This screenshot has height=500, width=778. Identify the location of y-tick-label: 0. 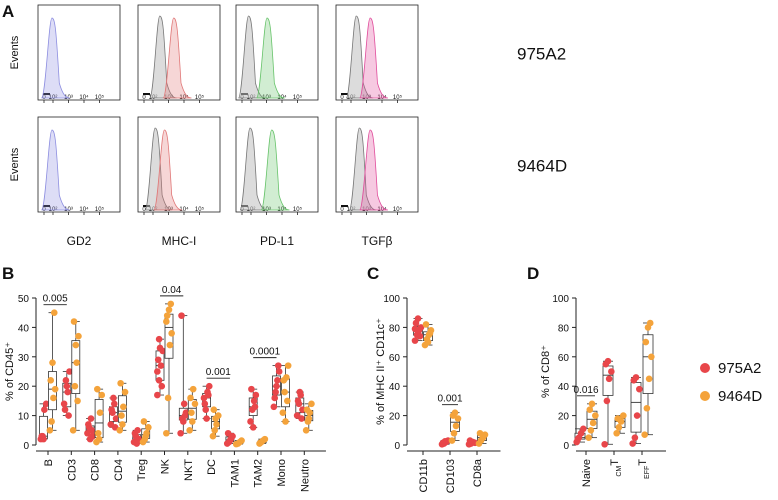
(26, 446).